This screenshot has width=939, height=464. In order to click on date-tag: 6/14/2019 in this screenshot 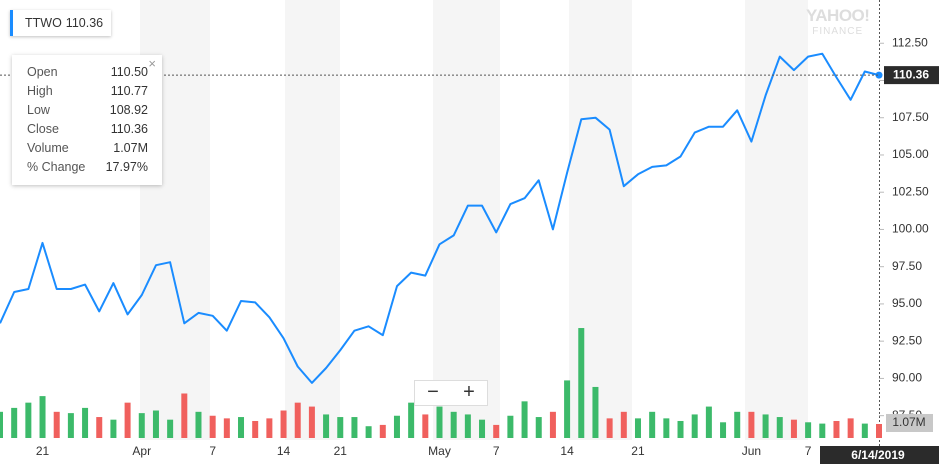, I will do `click(878, 455)`.